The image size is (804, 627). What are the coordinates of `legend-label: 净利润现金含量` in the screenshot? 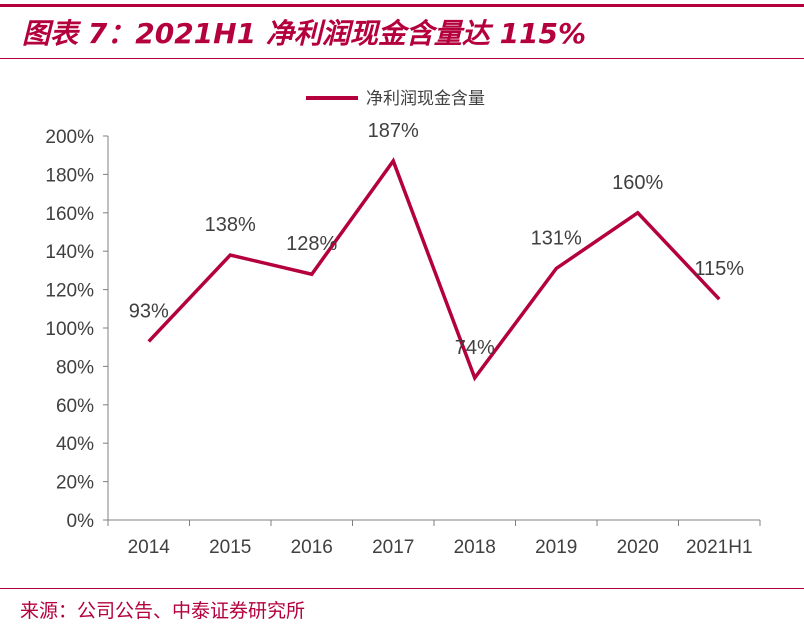 It's located at (425, 99).